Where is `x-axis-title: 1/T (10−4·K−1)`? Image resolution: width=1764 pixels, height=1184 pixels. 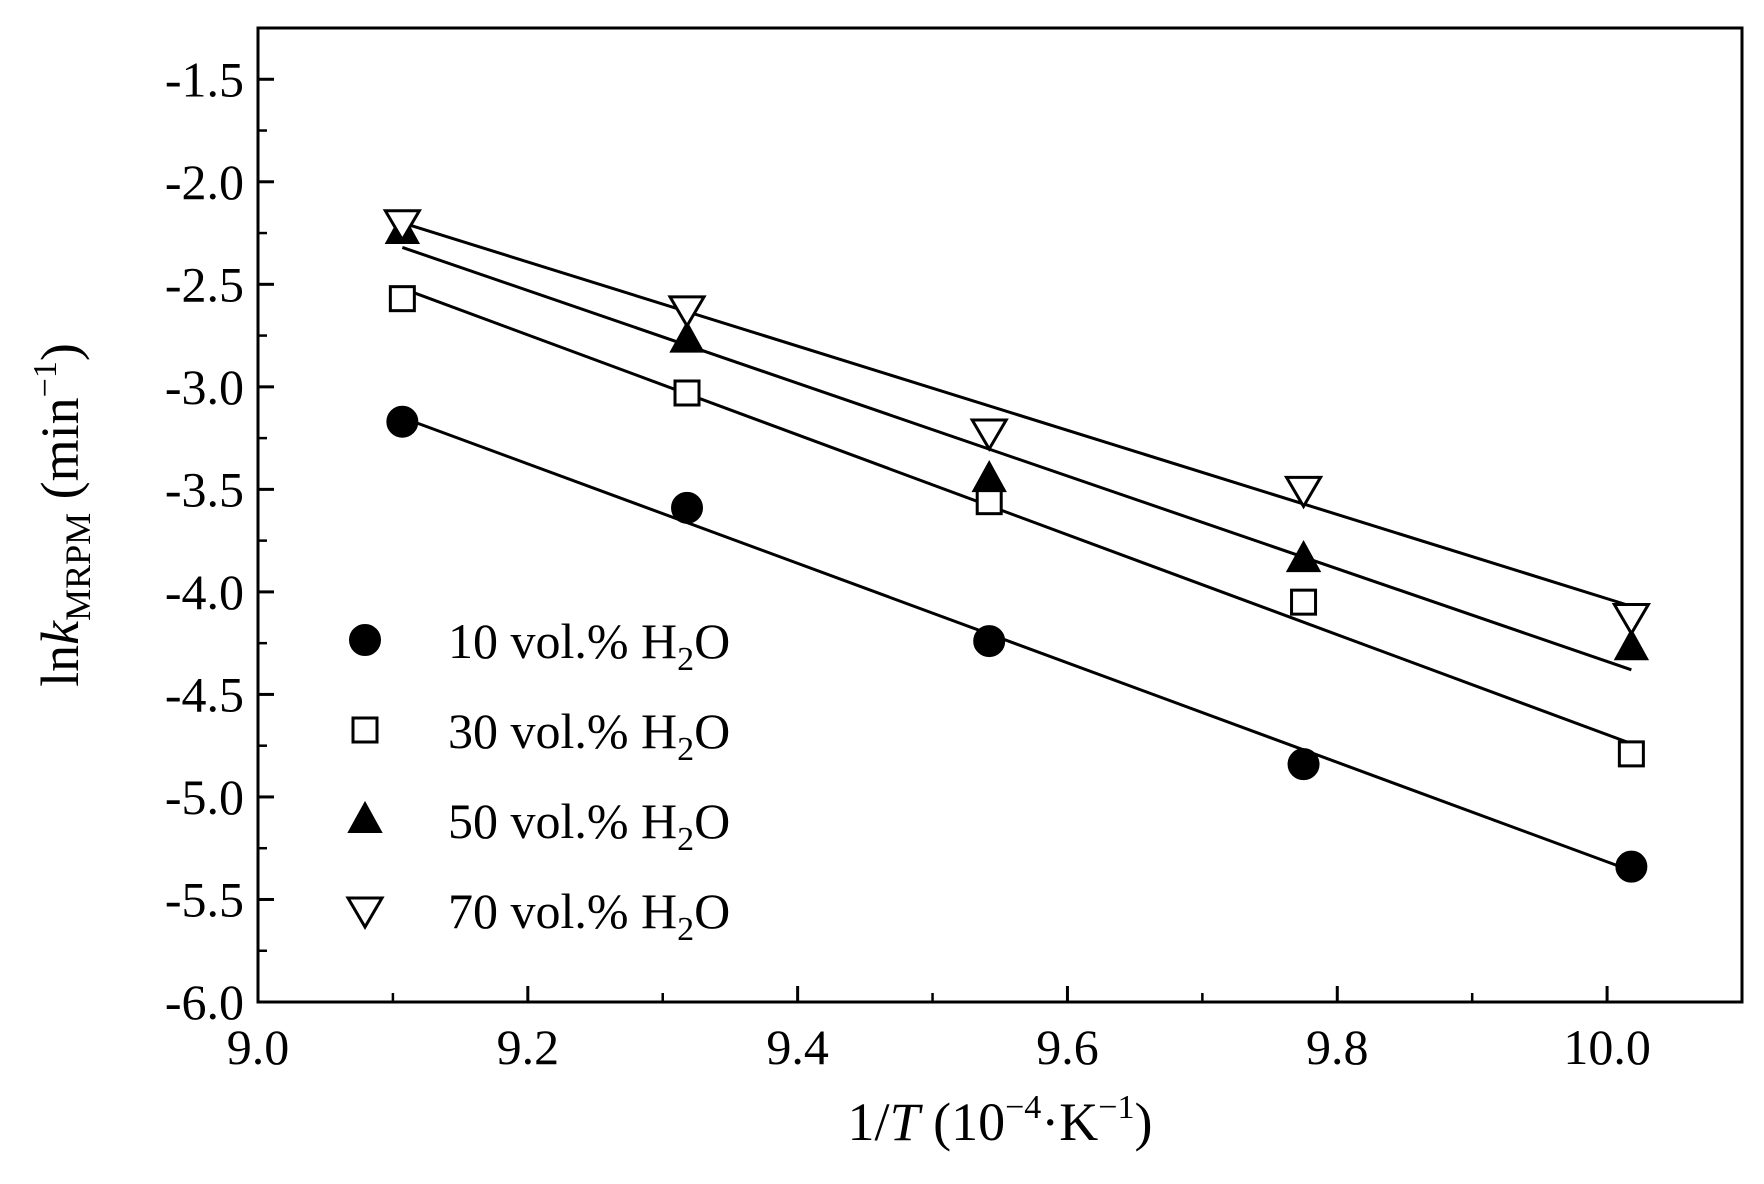
x-axis-title: 1/T (10−4·K−1) is located at coordinates (1000, 1120).